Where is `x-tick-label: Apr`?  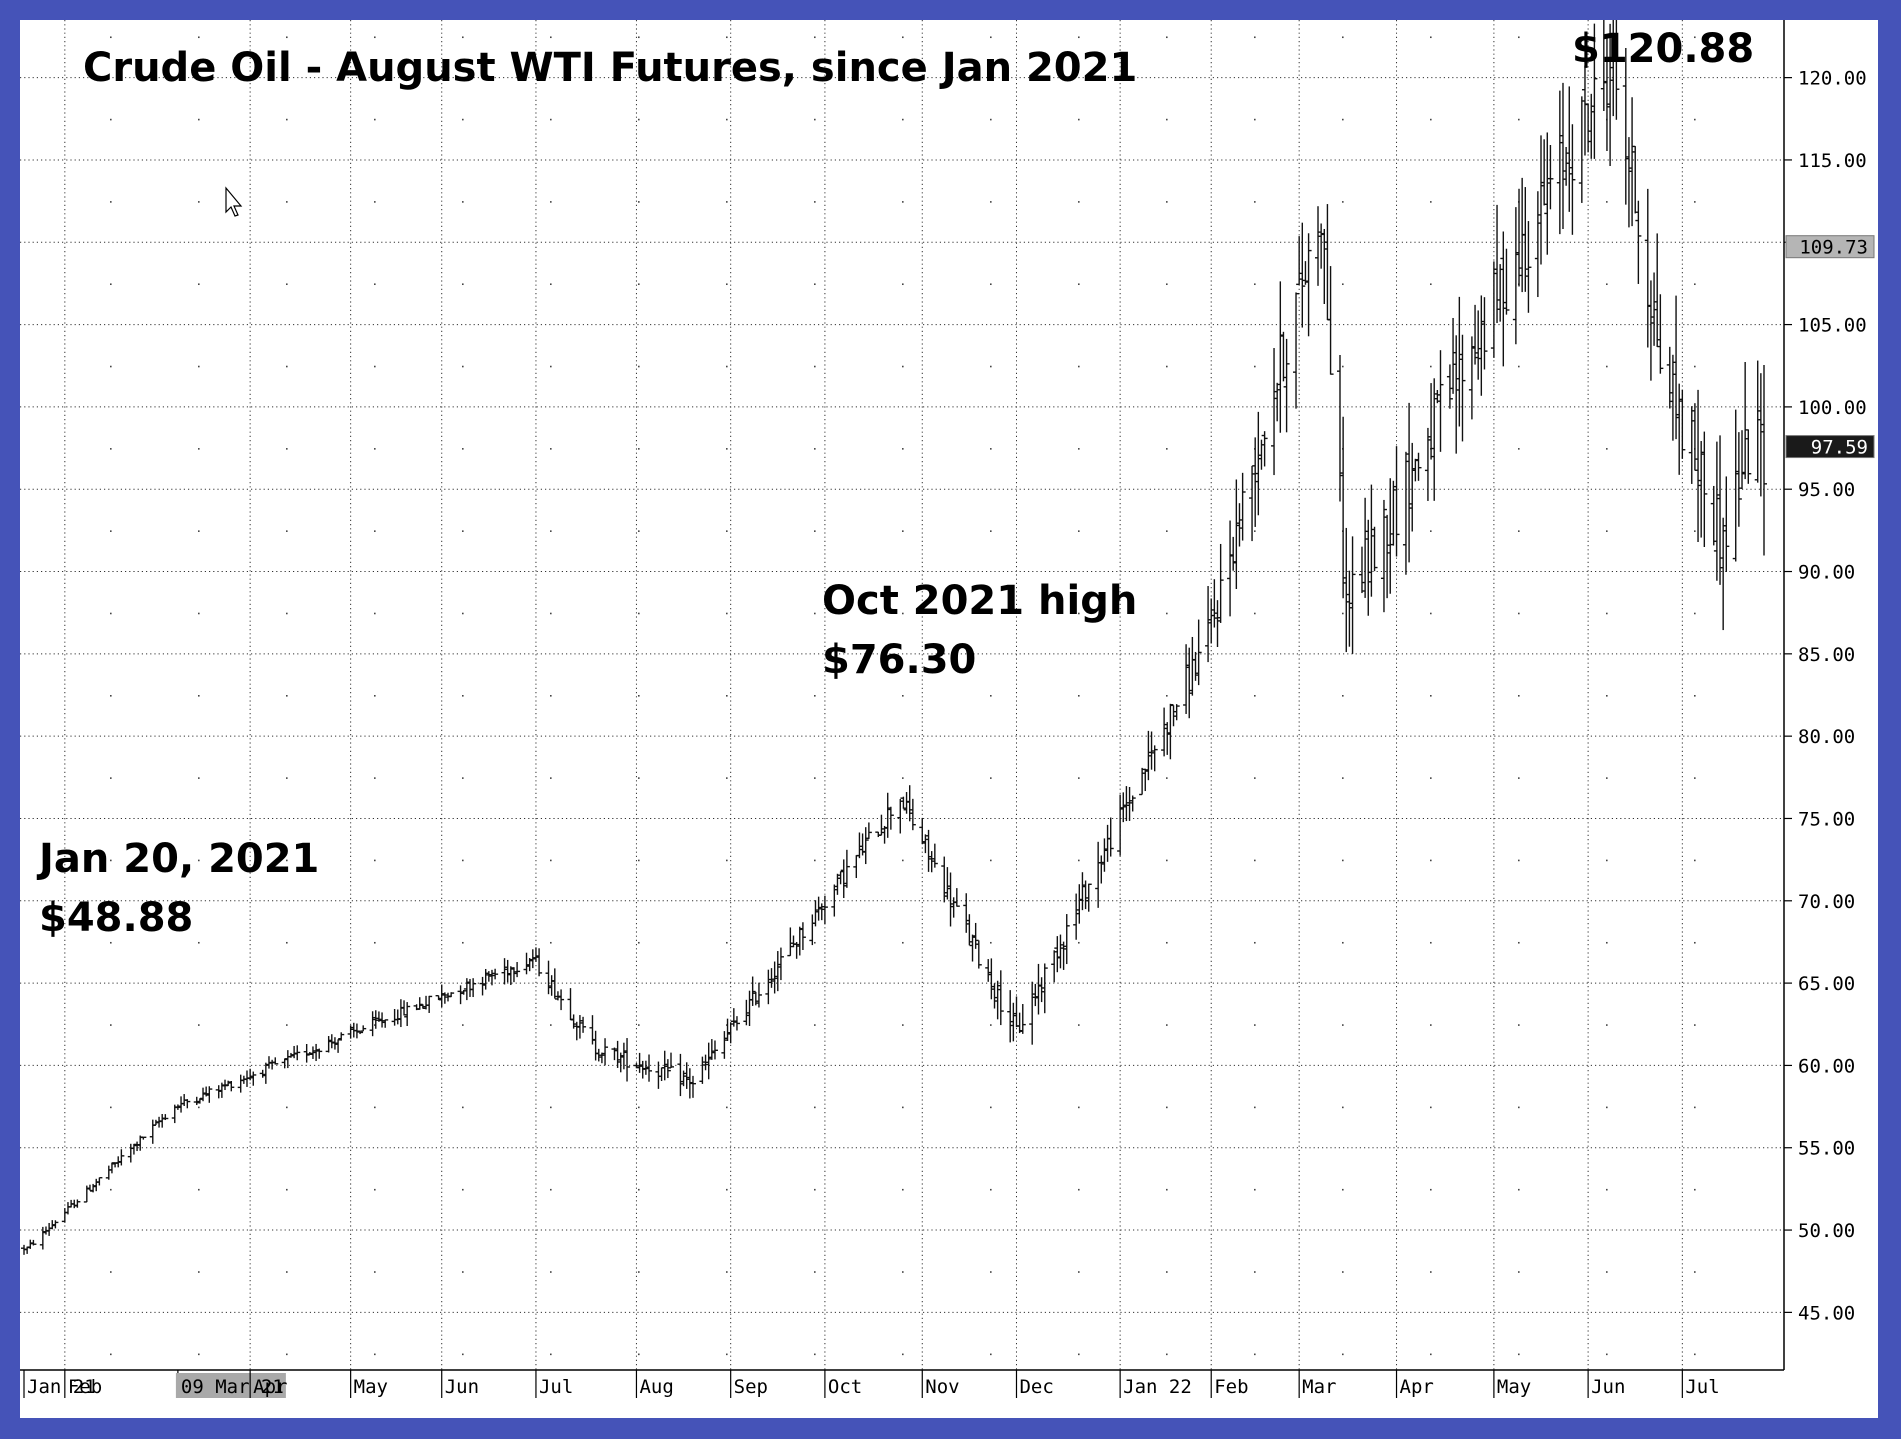
x-tick-label: Apr is located at coordinates (1417, 1387).